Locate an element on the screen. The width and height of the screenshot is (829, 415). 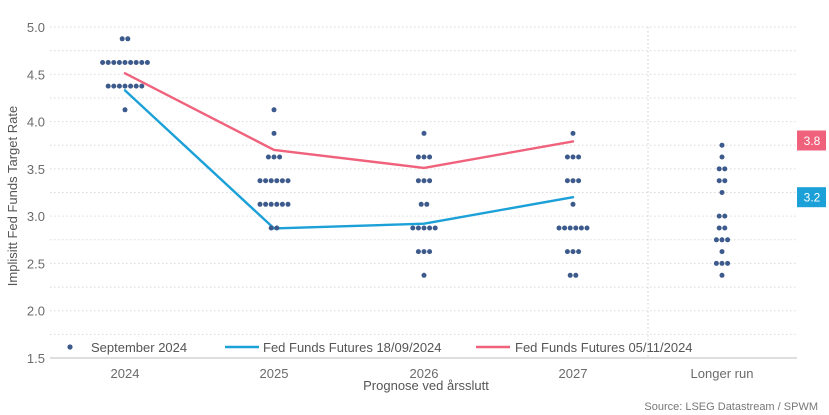
x-axis-label: Prognose ved årsslutt is located at coordinates (426, 385).